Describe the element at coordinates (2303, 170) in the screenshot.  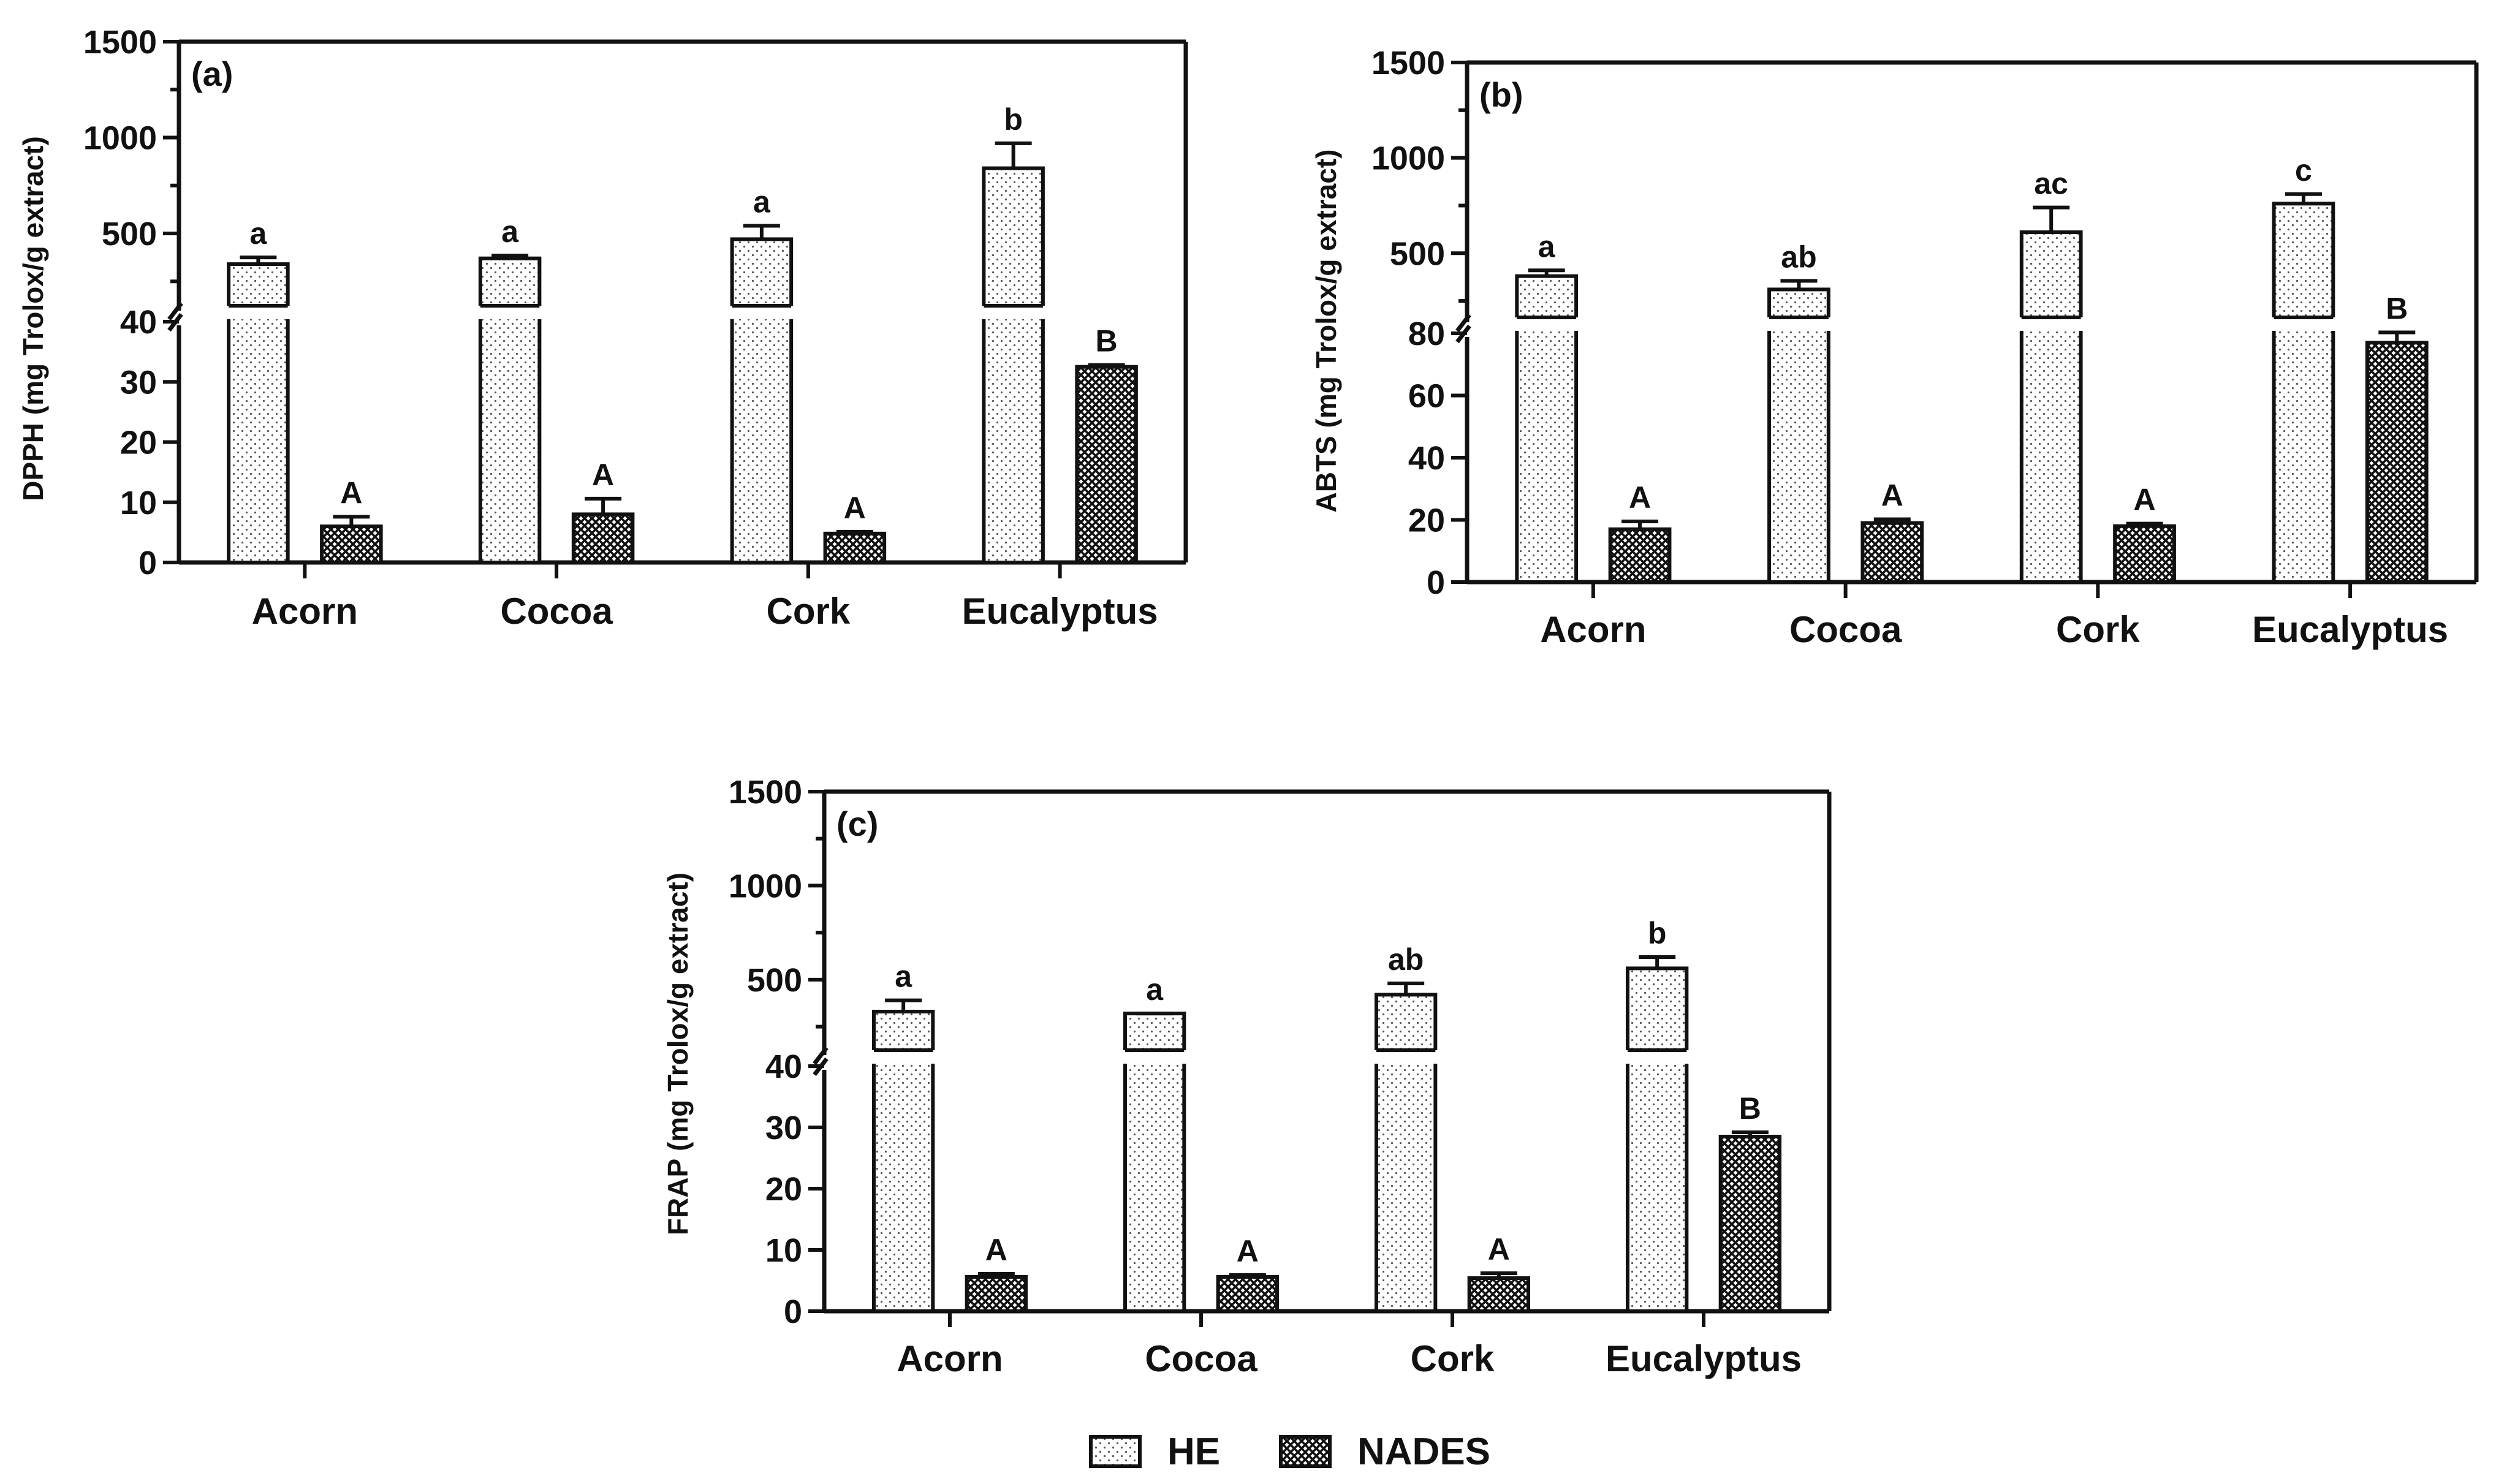
I see `significance-letter: c` at that location.